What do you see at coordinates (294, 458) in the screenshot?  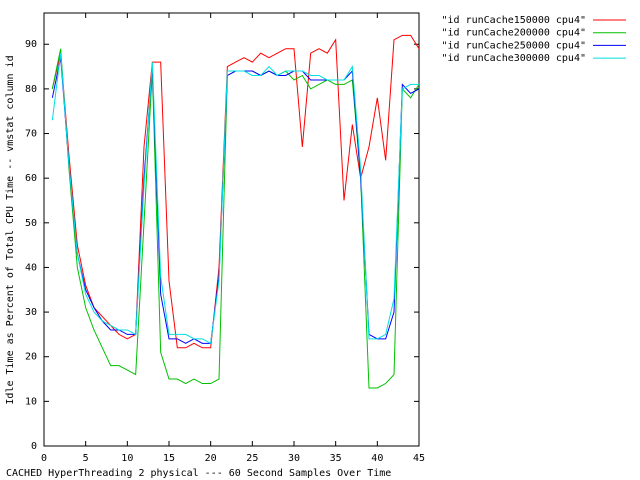 I see `x-tick-label: 30` at bounding box center [294, 458].